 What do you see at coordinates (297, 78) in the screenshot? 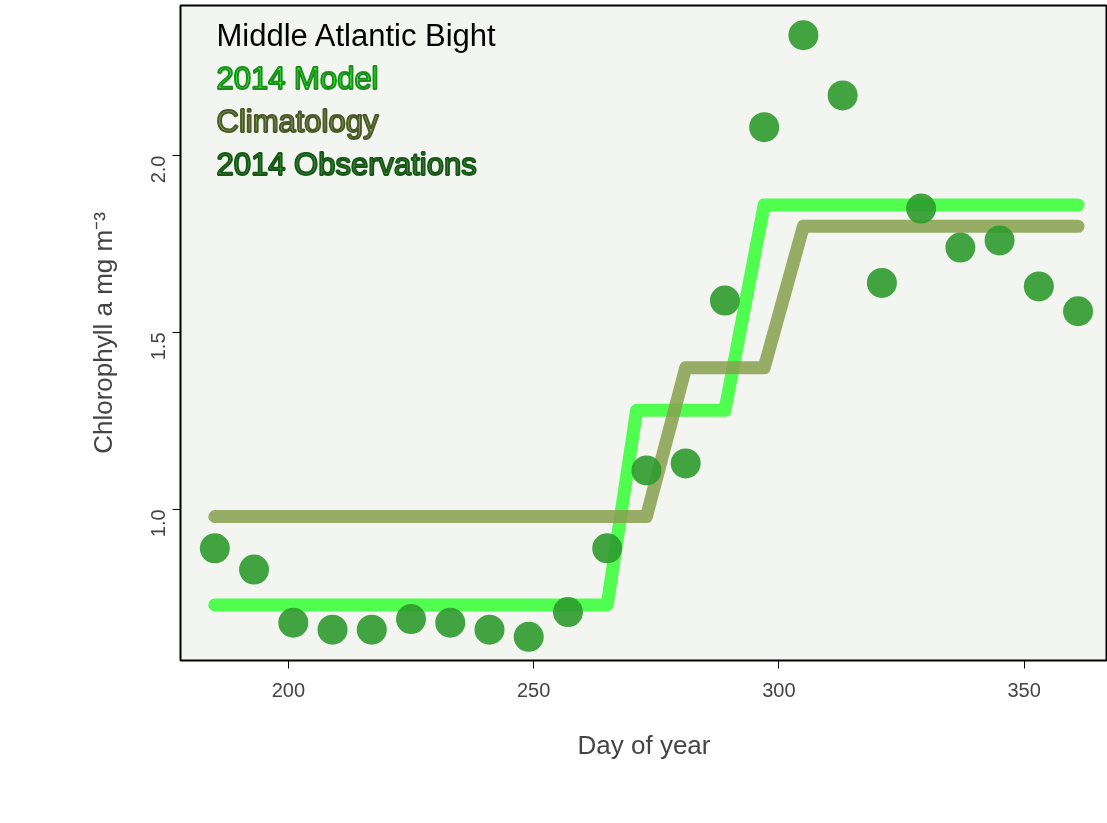
I see `text: 2014 Model` at bounding box center [297, 78].